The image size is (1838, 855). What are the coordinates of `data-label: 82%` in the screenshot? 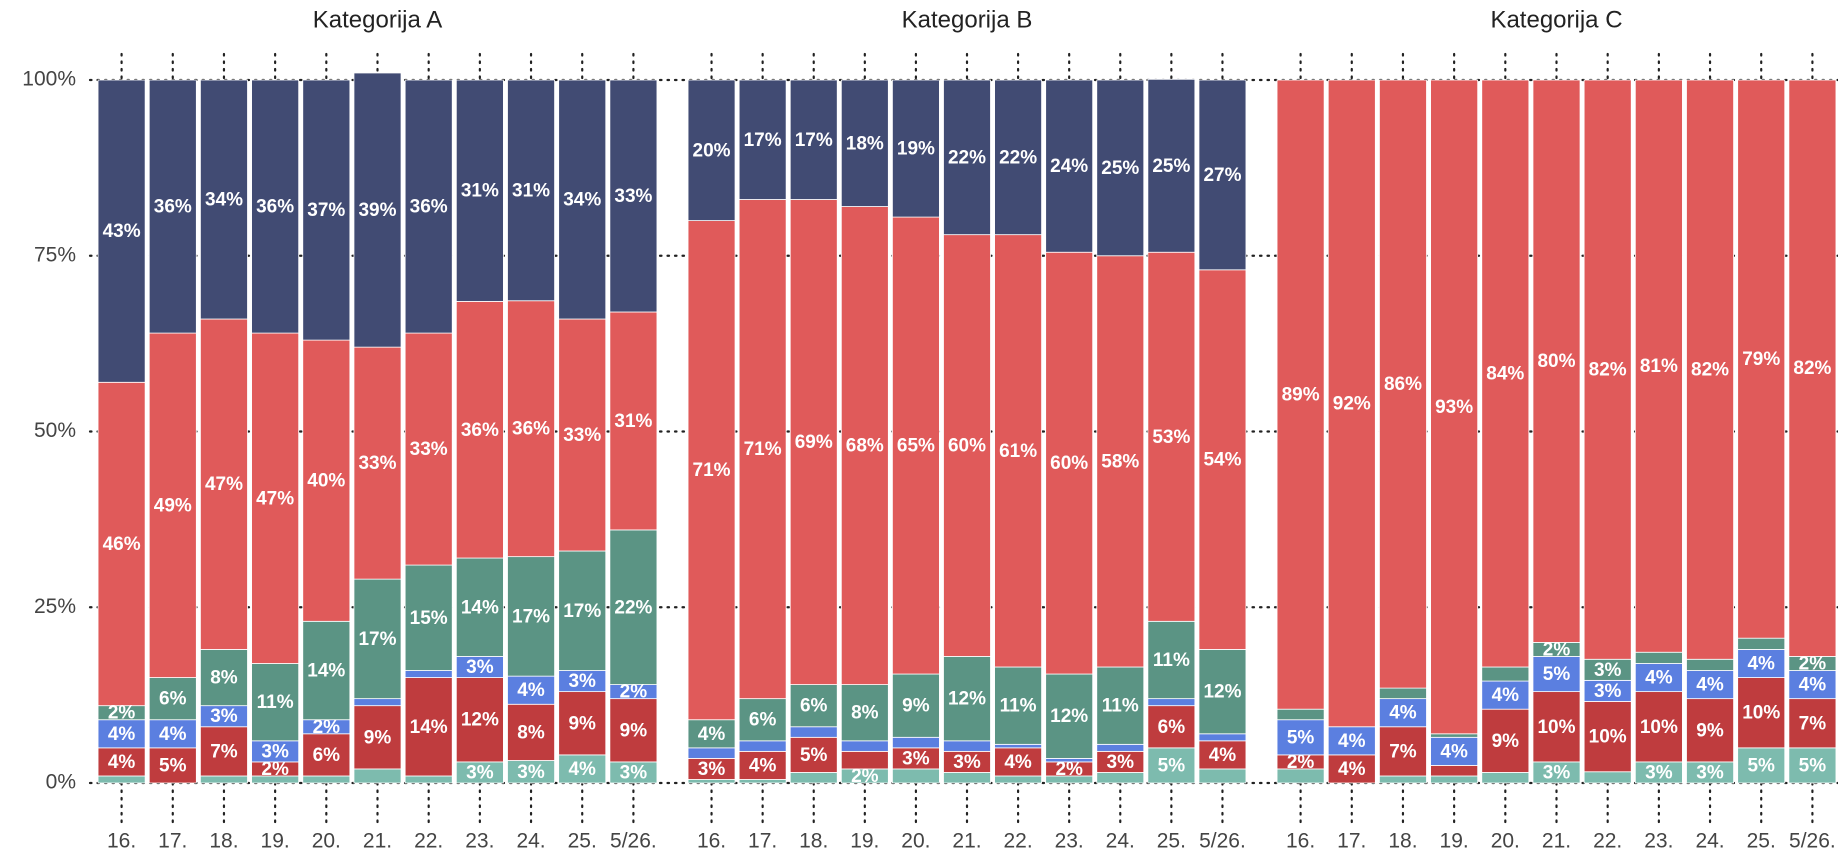 It's located at (1812, 368).